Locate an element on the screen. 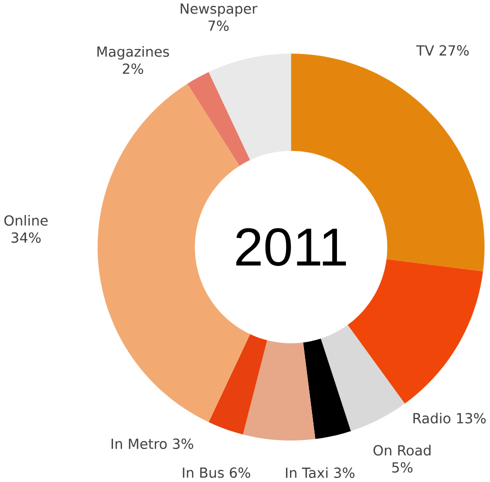 The image size is (490, 482). data-label: 5% is located at coordinates (402, 467).